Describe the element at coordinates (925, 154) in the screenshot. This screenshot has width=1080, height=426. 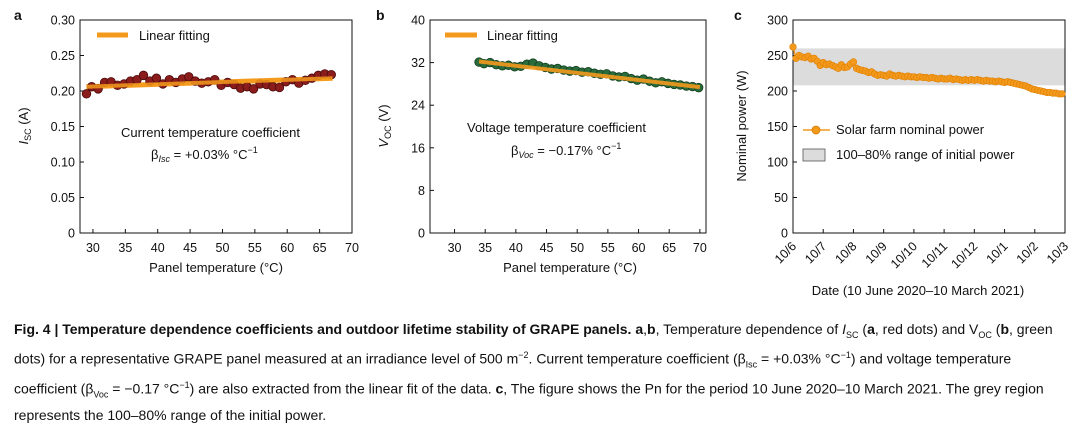
I see `legend-label-band-c: 100–80% range of initial power` at that location.